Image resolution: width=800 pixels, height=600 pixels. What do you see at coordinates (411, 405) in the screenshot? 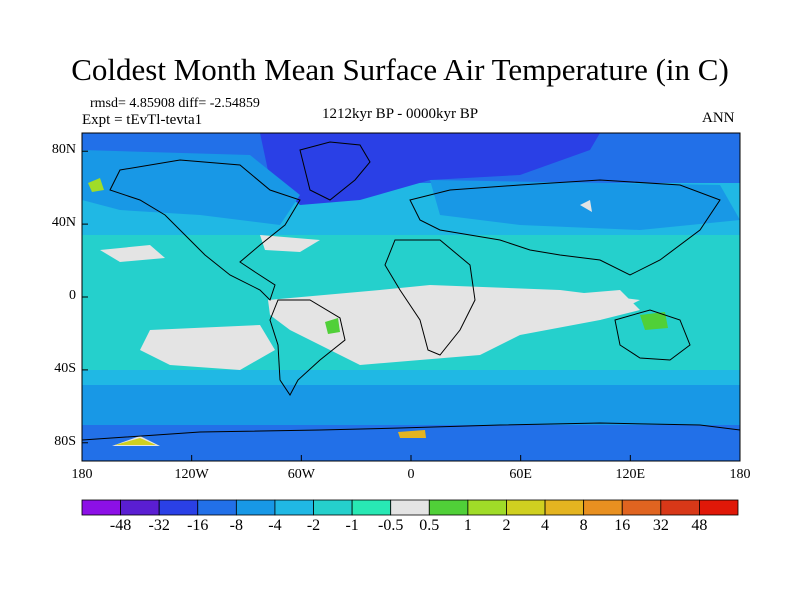
I see `southern-ocean-band` at bounding box center [411, 405].